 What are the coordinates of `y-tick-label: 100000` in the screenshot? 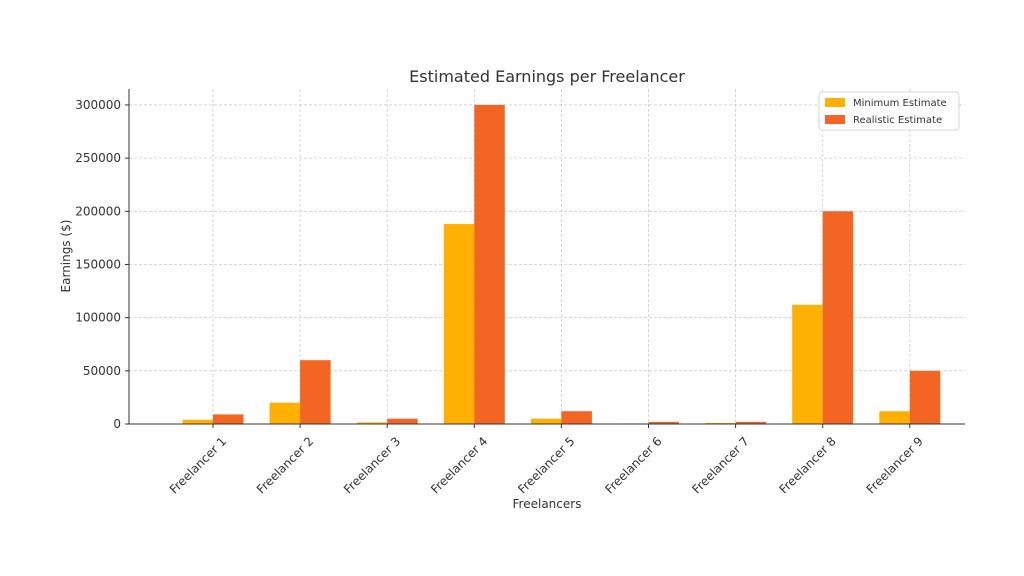 It's located at (98, 318).